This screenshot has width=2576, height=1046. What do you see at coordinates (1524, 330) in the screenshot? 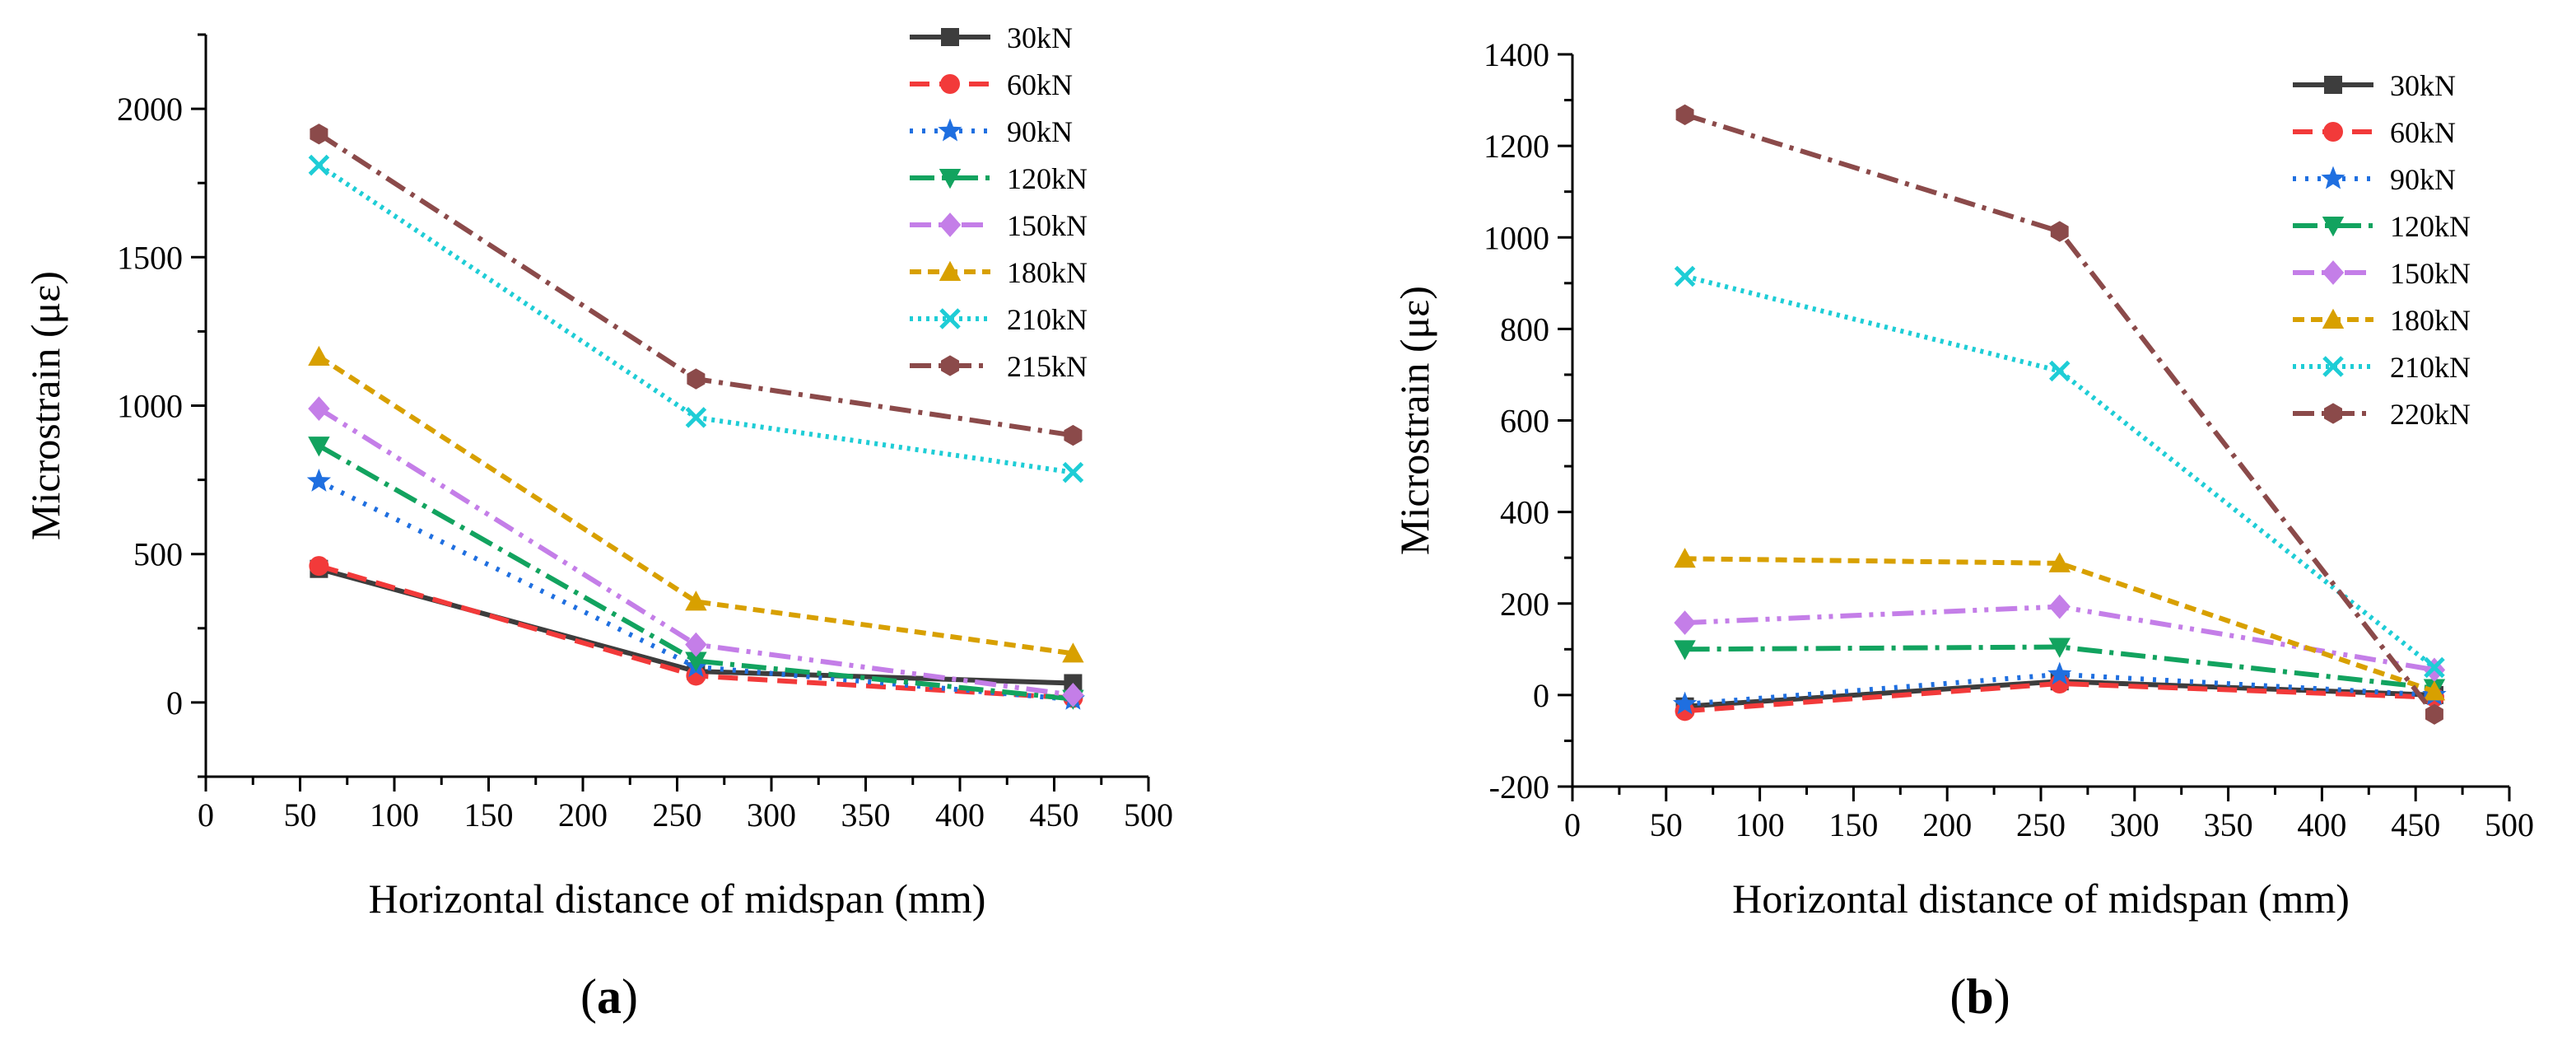
I see `y-tick-label: 800` at bounding box center [1524, 330].